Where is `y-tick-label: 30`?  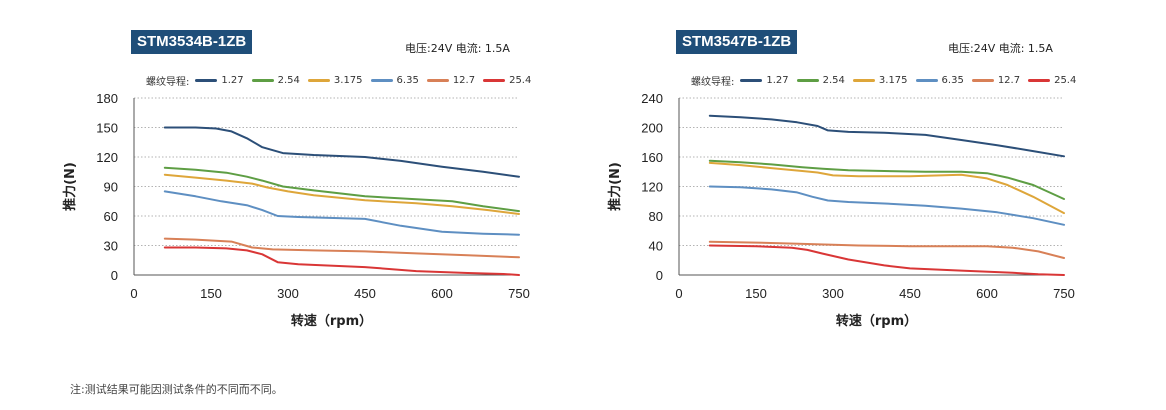 y-tick-label: 30 is located at coordinates (111, 246).